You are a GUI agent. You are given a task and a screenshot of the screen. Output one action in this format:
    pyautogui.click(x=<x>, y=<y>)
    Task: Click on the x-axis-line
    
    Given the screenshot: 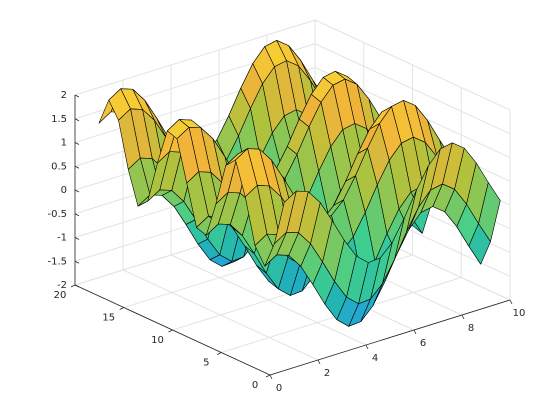 What is the action you would take?
    pyautogui.click(x=390, y=337)
    